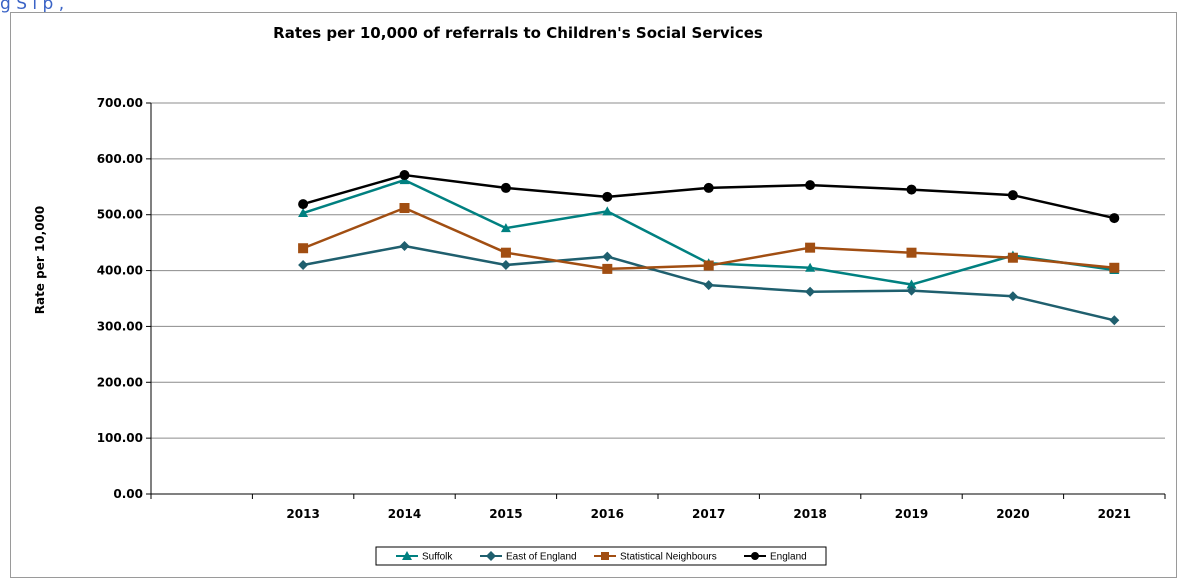 This screenshot has width=1179, height=578. Describe the element at coordinates (120, 103) in the screenshot. I see `y-tick-label: 700.00` at that location.